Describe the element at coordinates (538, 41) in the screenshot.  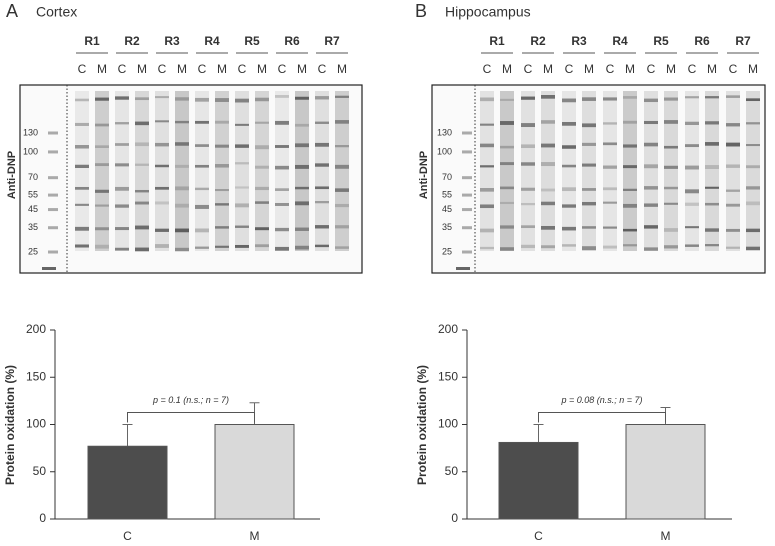
I see `lane-label: R2` at that location.